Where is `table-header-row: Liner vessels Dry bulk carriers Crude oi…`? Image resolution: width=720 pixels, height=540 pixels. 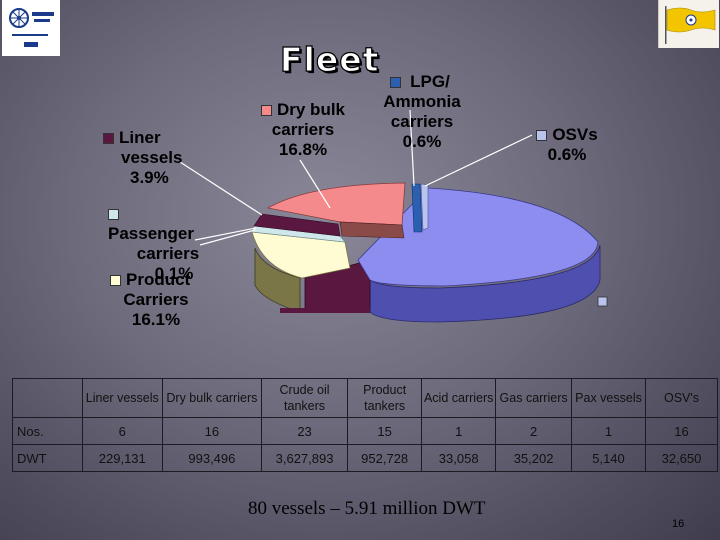
table-header-row: Liner vessels Dry bulk carriers Crude oi… is located at coordinates (365, 398).